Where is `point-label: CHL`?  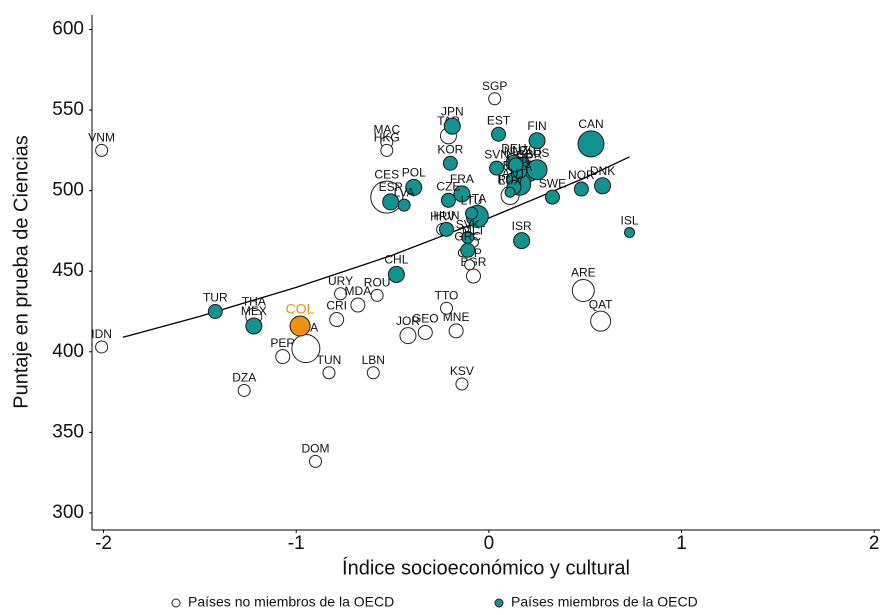 point-label: CHL is located at coordinates (396, 260).